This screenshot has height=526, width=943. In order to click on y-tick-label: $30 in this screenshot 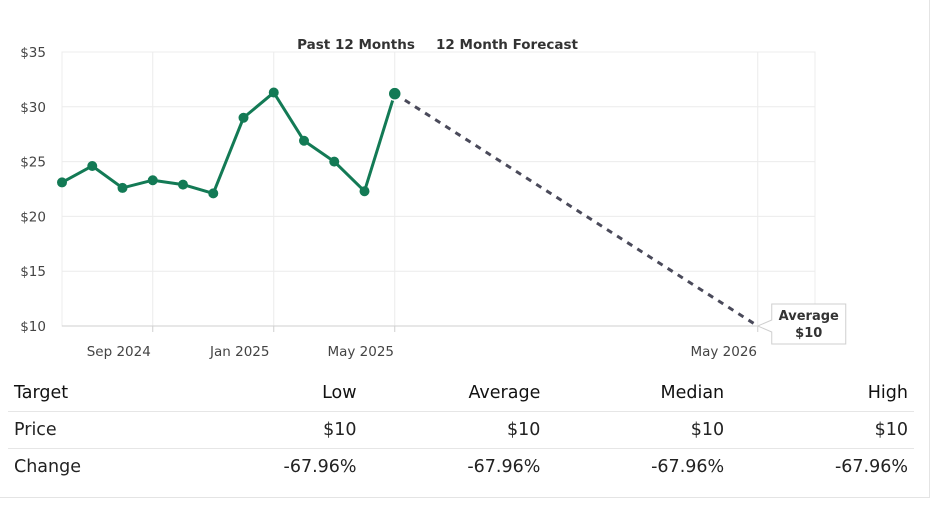, I will do `click(33, 108)`.